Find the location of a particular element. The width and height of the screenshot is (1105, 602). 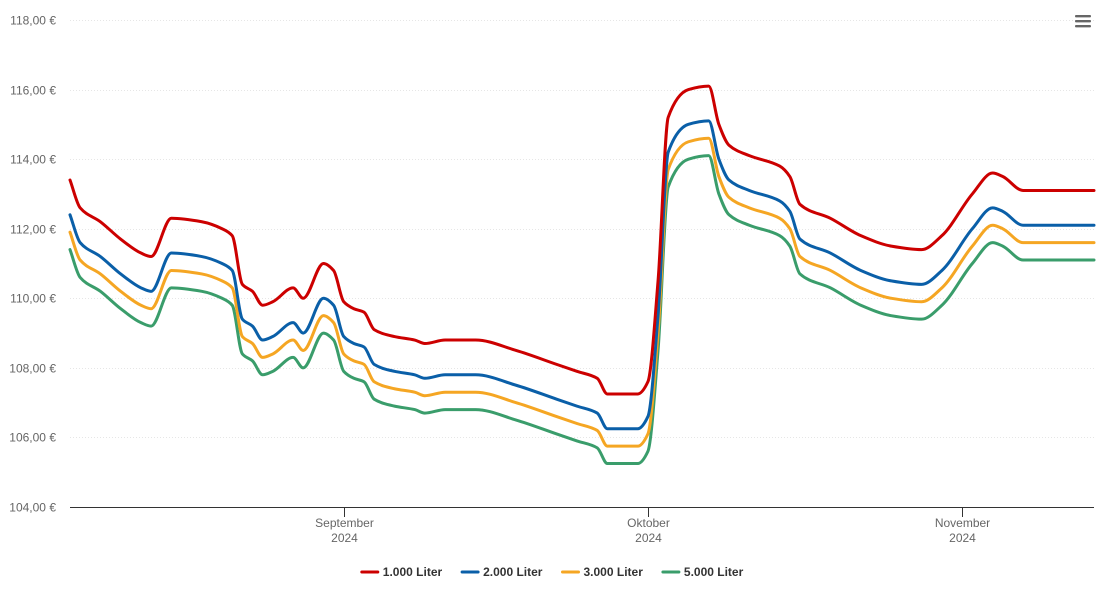

y-tick-label: 104,00 € is located at coordinates (32, 508).